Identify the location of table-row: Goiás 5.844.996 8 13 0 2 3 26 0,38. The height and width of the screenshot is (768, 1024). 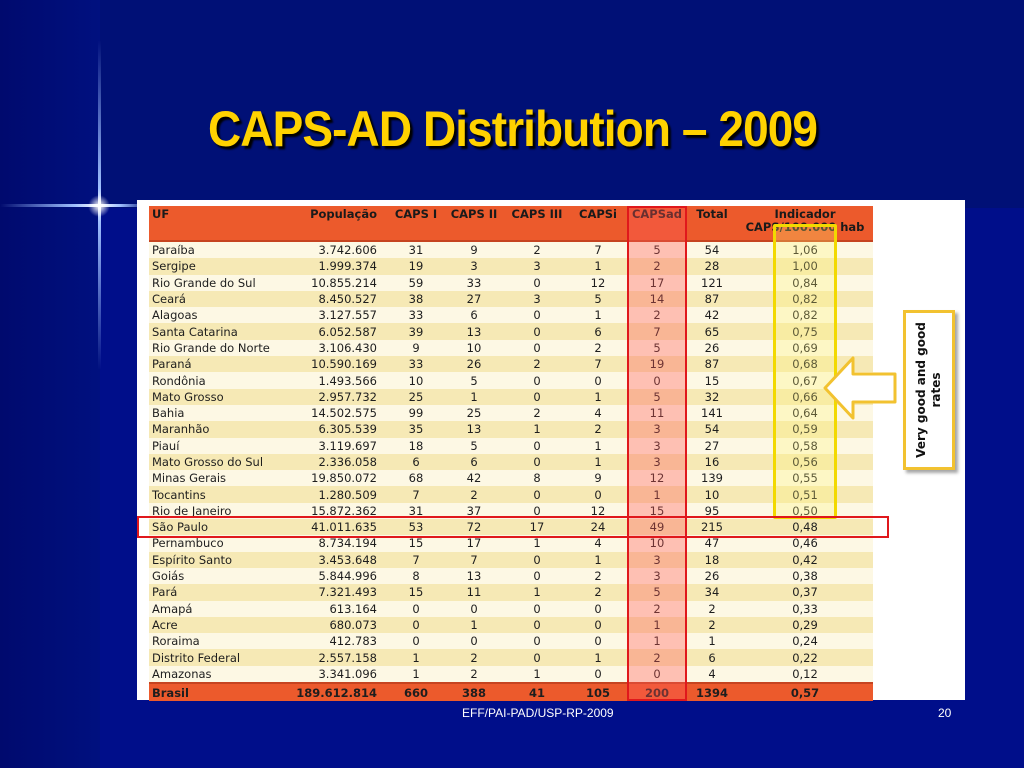
(511, 576).